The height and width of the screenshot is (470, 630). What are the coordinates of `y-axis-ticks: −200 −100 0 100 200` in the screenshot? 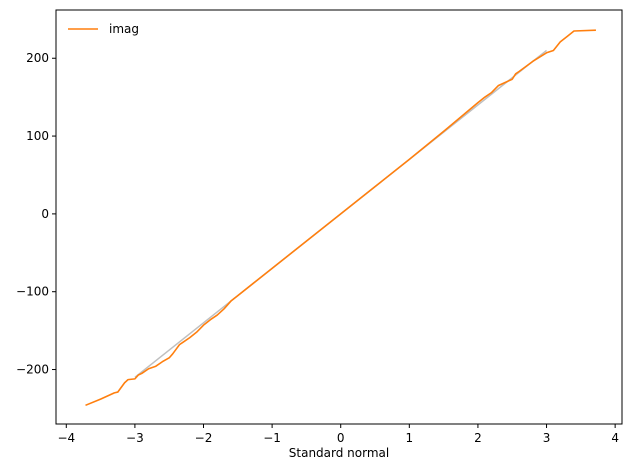 It's located at (36, 214).